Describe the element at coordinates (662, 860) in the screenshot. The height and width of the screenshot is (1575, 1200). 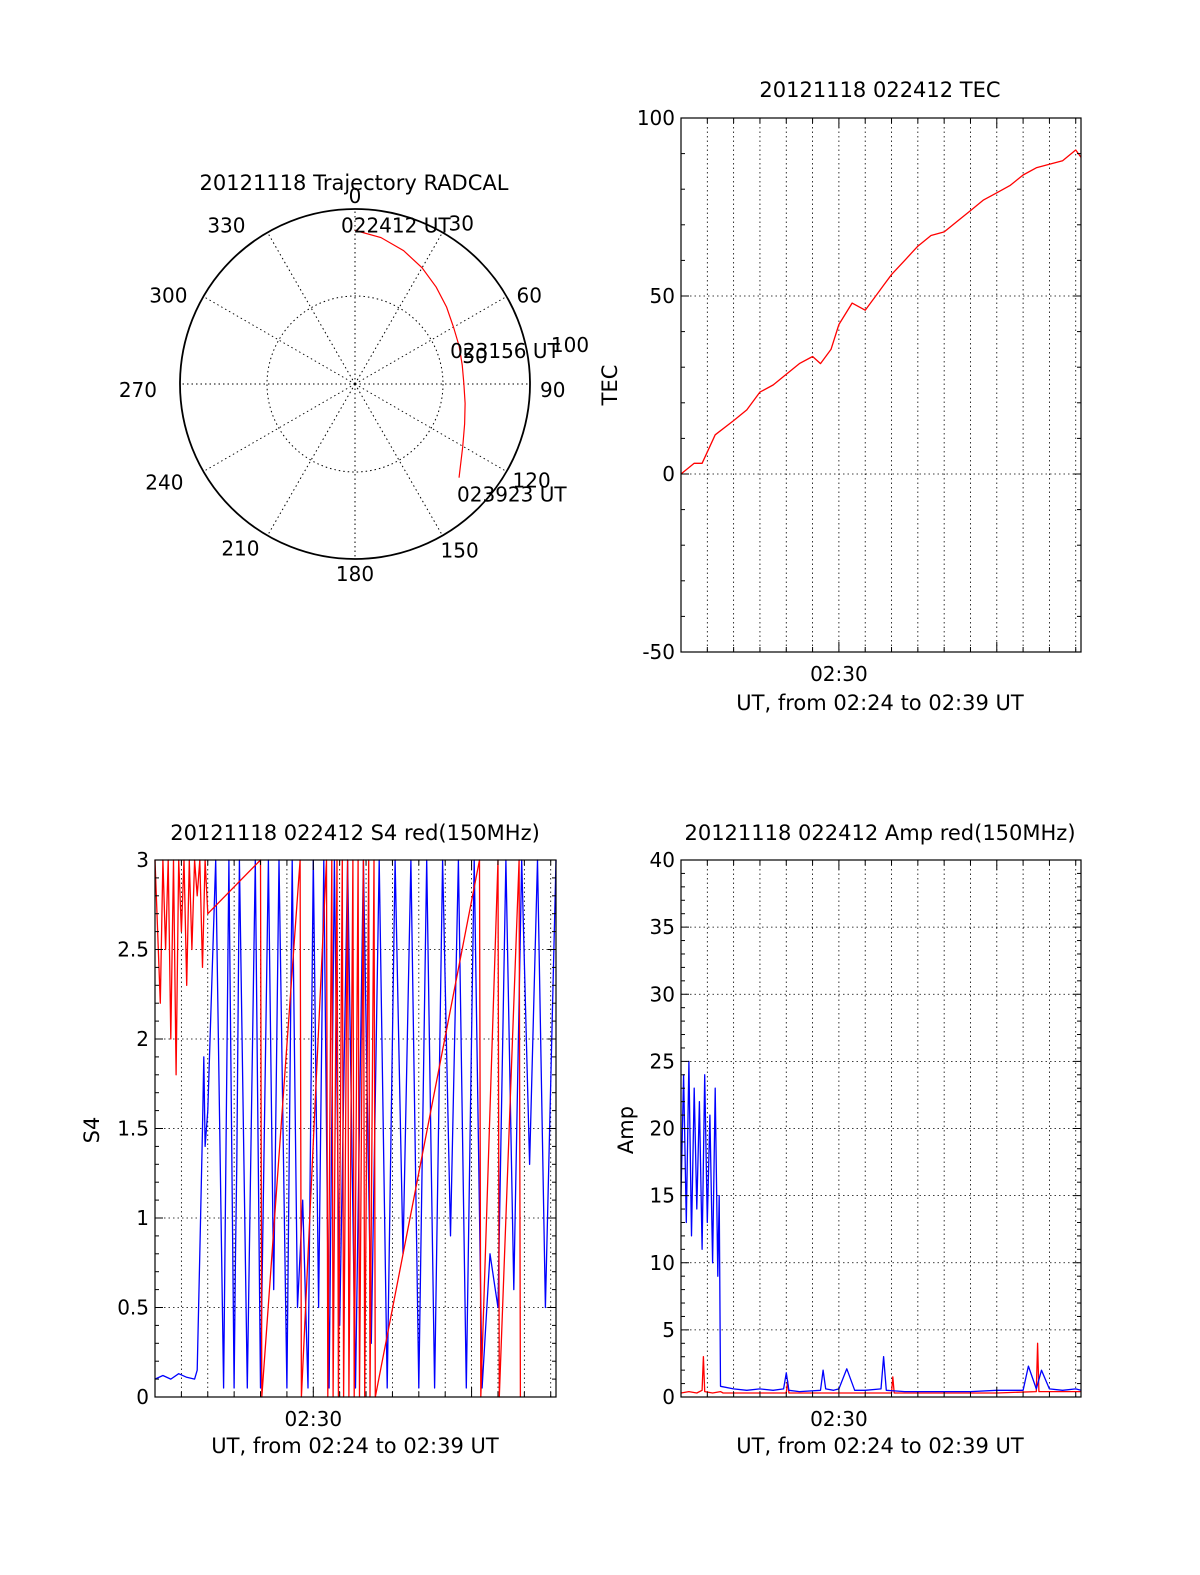
I see `amp-ytick-label: 40` at that location.